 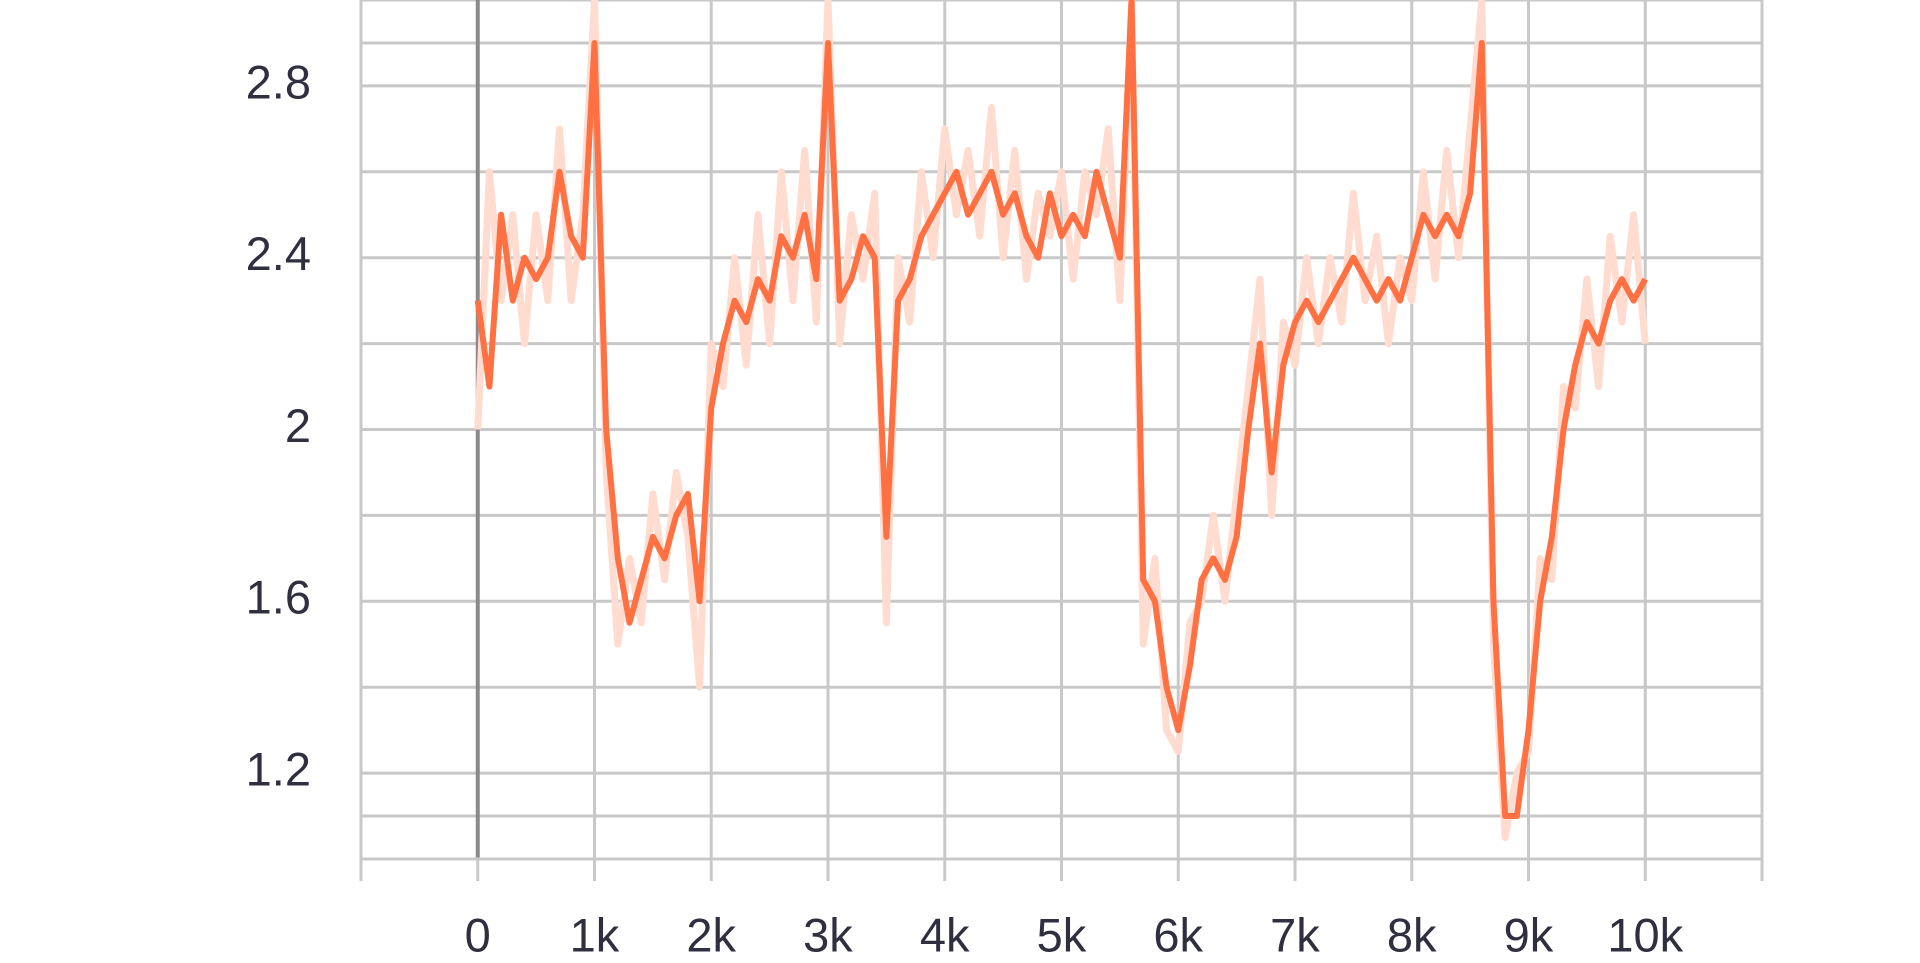 I want to click on x-tick-label: 2k, so click(x=711, y=934).